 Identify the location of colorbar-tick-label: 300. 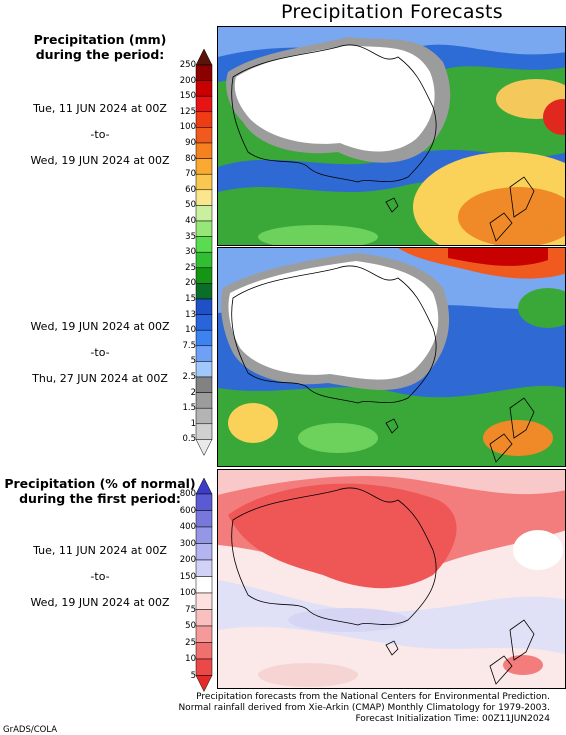
(187, 543).